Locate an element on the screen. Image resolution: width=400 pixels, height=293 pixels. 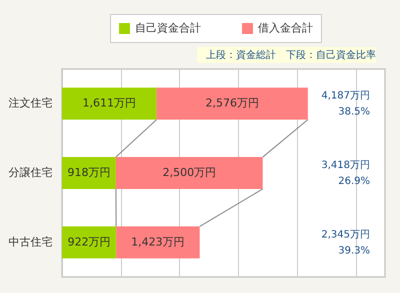
legend-label: 自己資金合計 is located at coordinates (168, 28).